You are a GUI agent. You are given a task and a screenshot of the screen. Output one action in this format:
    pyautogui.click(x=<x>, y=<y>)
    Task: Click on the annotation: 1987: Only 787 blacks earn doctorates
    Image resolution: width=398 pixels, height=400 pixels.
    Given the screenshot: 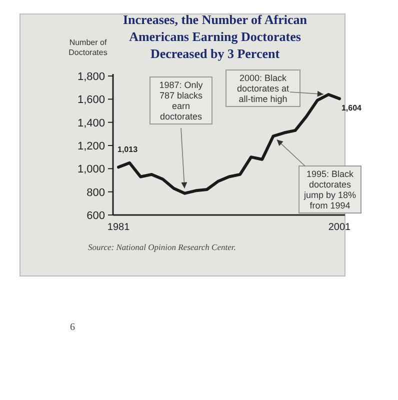 What is the action you would take?
    pyautogui.click(x=181, y=101)
    